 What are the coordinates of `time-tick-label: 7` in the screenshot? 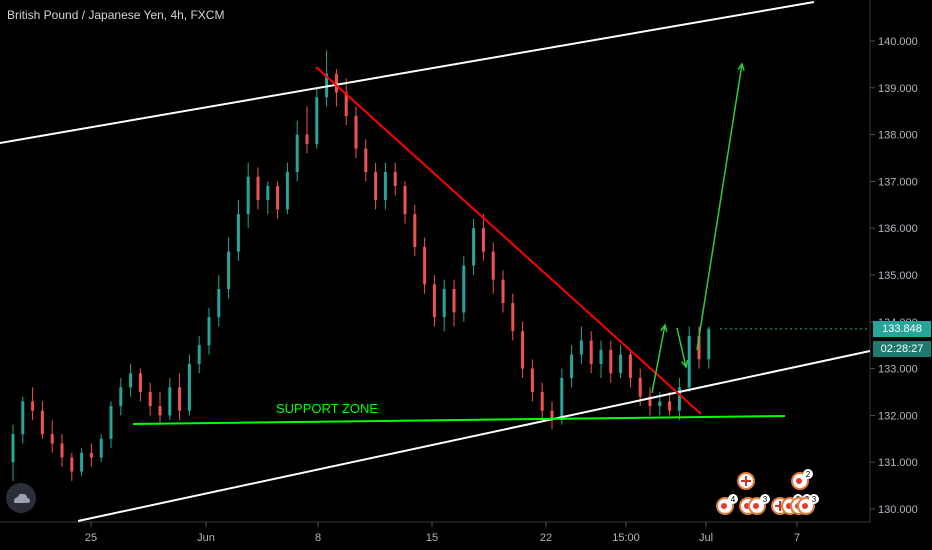 It's located at (797, 538).